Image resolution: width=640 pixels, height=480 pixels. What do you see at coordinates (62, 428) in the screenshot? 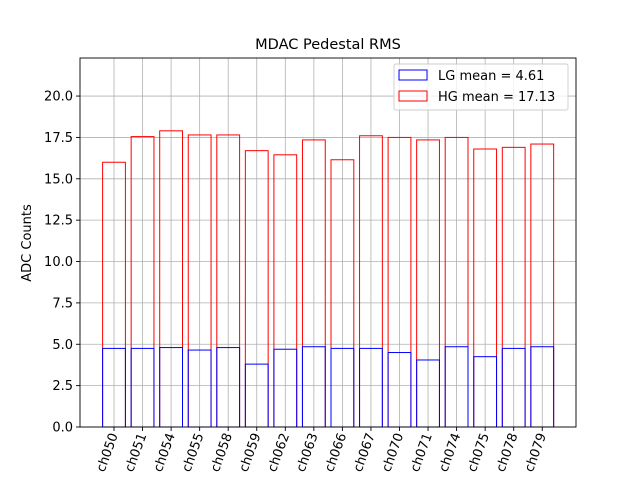
I see `y-tick-label: 0.0` at bounding box center [62, 428].